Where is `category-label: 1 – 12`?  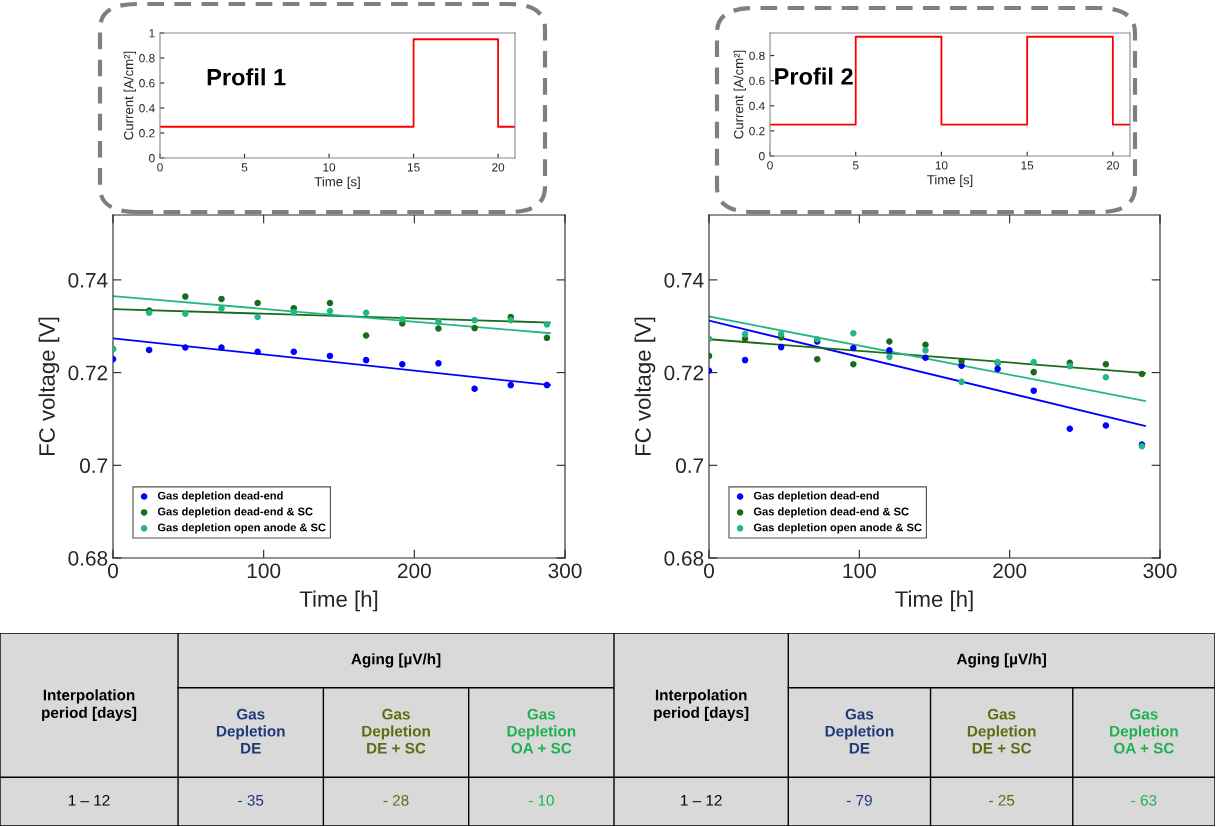
category-label: 1 – 12 is located at coordinates (89, 800).